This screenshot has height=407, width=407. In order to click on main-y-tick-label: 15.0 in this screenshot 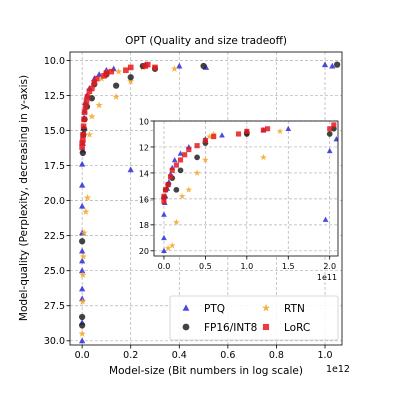, I will do `click(54, 131)`.